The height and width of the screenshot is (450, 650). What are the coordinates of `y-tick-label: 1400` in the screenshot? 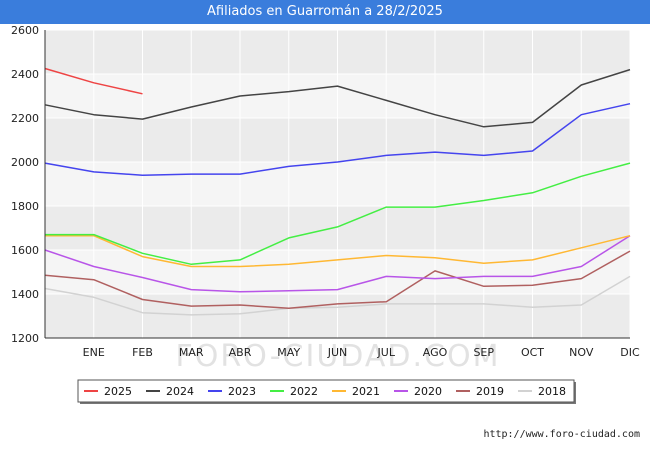 It's located at (25, 294).